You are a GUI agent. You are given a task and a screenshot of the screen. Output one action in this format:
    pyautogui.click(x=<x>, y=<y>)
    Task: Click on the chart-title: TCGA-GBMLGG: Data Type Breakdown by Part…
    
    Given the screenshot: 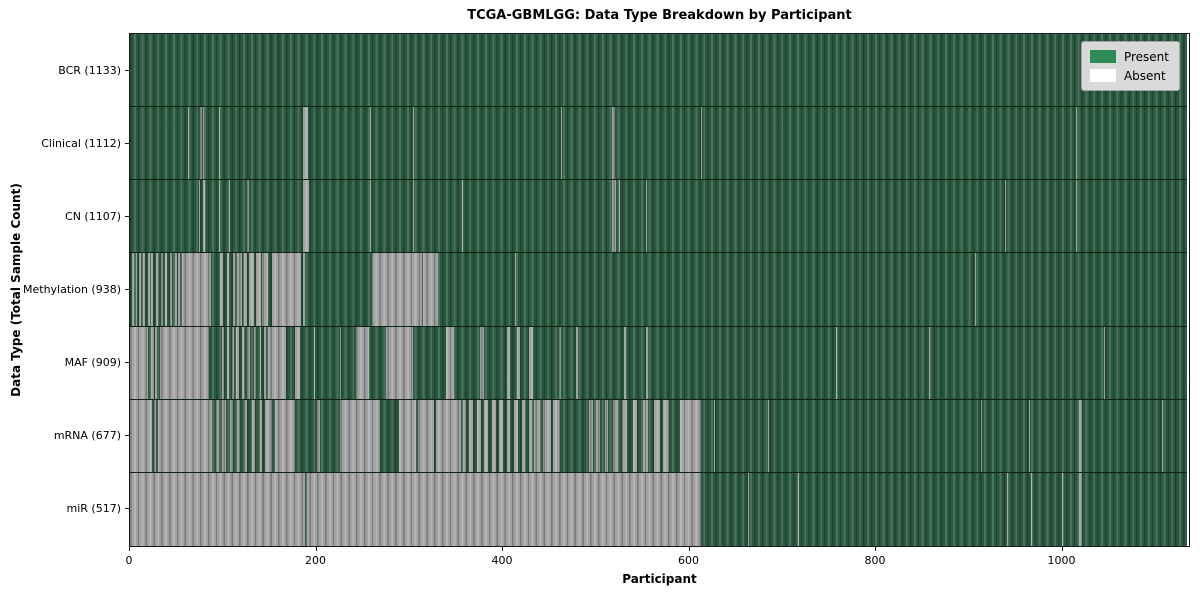 What is the action you would take?
    pyautogui.click(x=659, y=15)
    